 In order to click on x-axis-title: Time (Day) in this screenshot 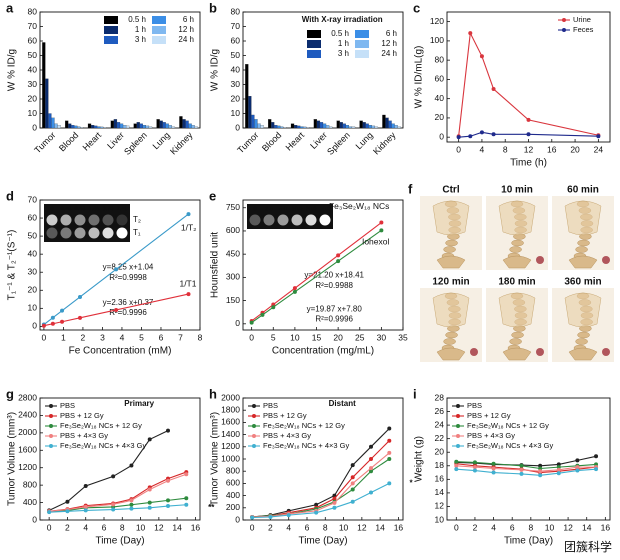, I will do `click(322, 541)`.